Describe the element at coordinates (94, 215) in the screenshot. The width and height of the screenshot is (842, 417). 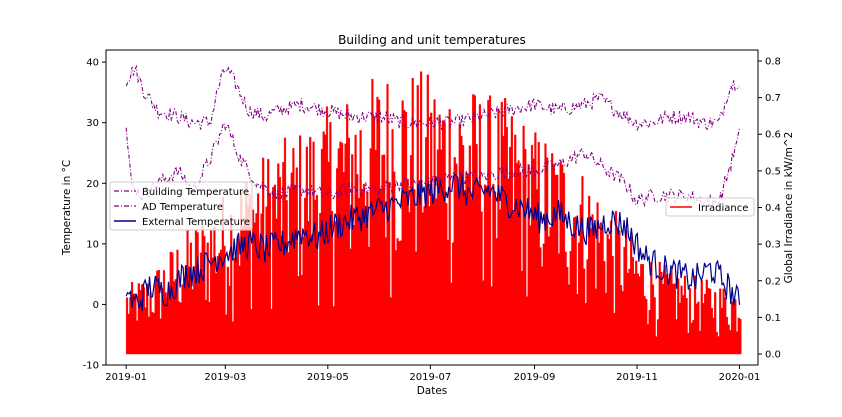
I see `y-axis-left: -10 0 10 20 30 40` at that location.